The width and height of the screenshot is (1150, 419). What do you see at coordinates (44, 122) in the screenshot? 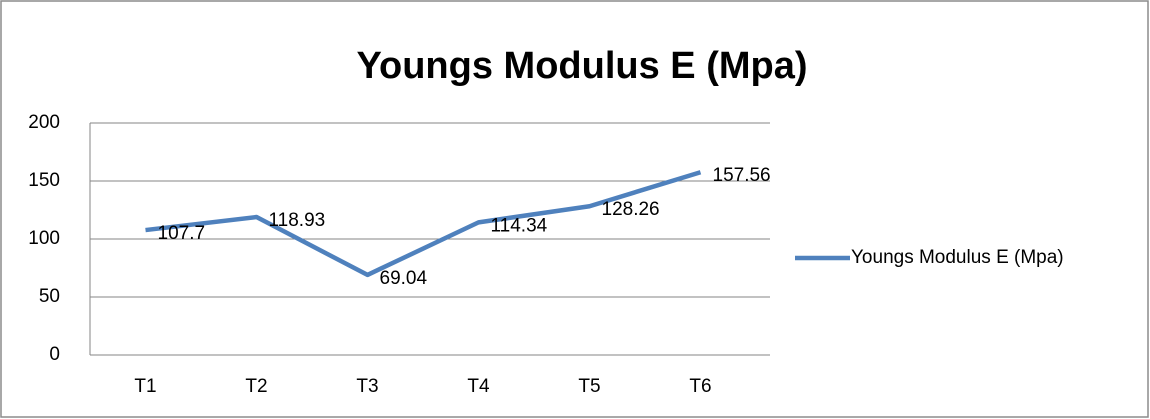
I see `y-tick-label: 200` at bounding box center [44, 122].